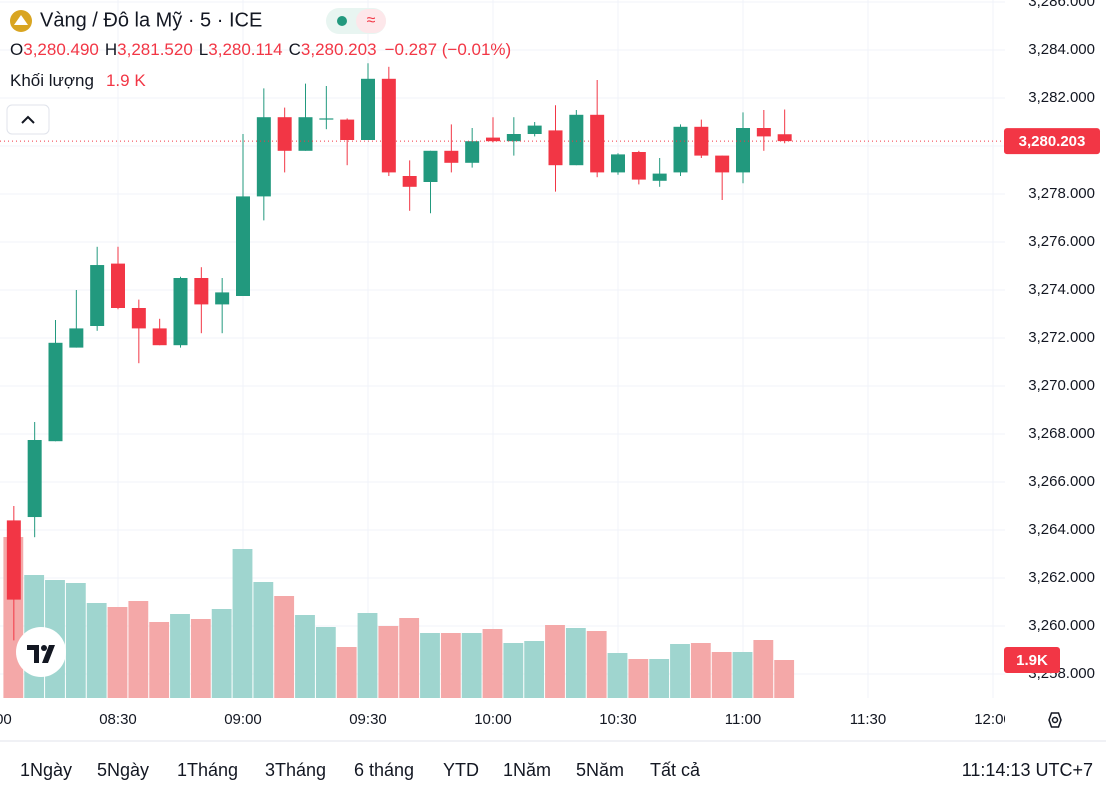 This screenshot has width=1106, height=788. What do you see at coordinates (600, 770) in the screenshot?
I see `range-button: 5Năm` at bounding box center [600, 770].